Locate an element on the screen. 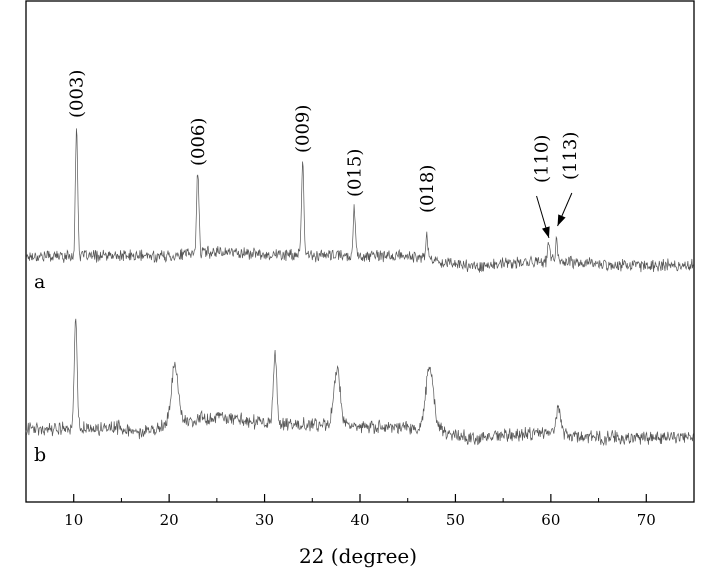 The height and width of the screenshot is (587, 723). peak-label-110: (110) is located at coordinates (541, 159).